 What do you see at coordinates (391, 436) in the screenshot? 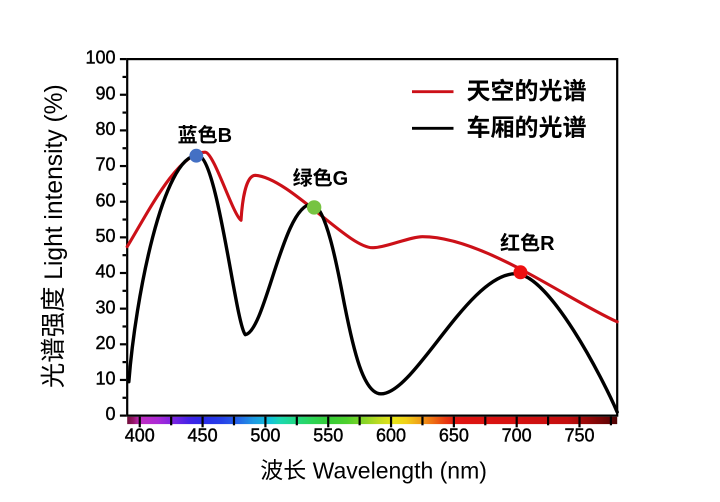
I see `svg-text: 600` at bounding box center [391, 436].